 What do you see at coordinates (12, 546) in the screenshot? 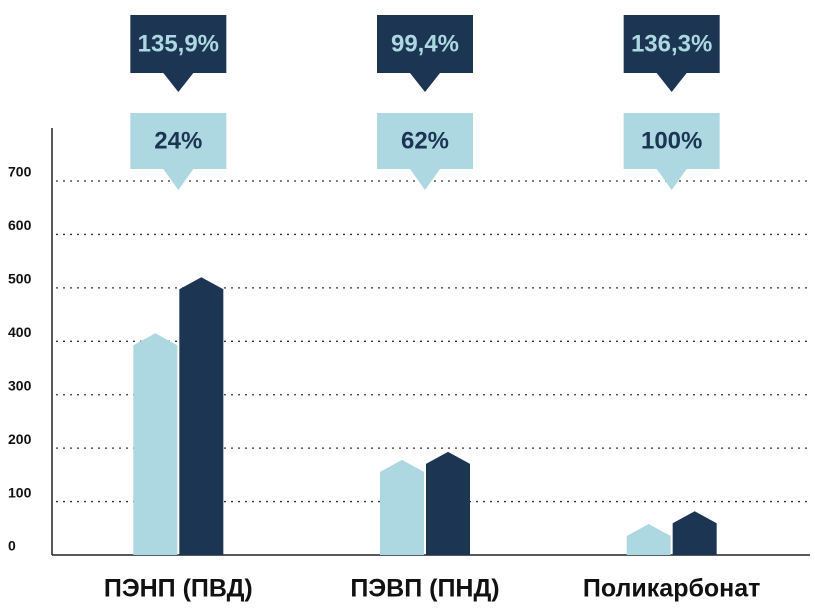
I see `y-tick-label: 0` at bounding box center [12, 546].